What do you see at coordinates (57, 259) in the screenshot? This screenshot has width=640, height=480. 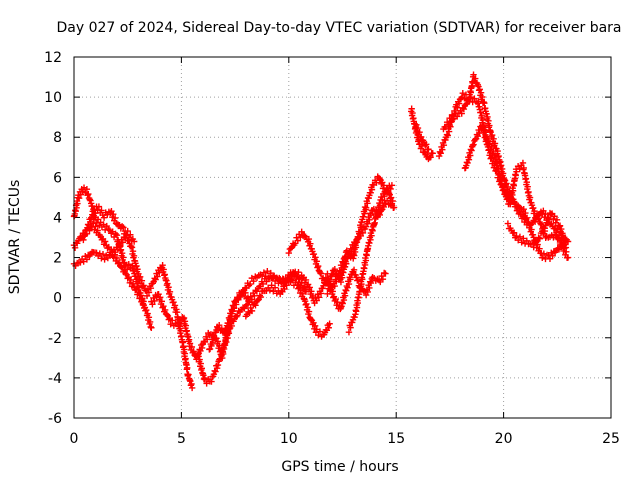 I see `y-tick-label: 2` at bounding box center [57, 259].